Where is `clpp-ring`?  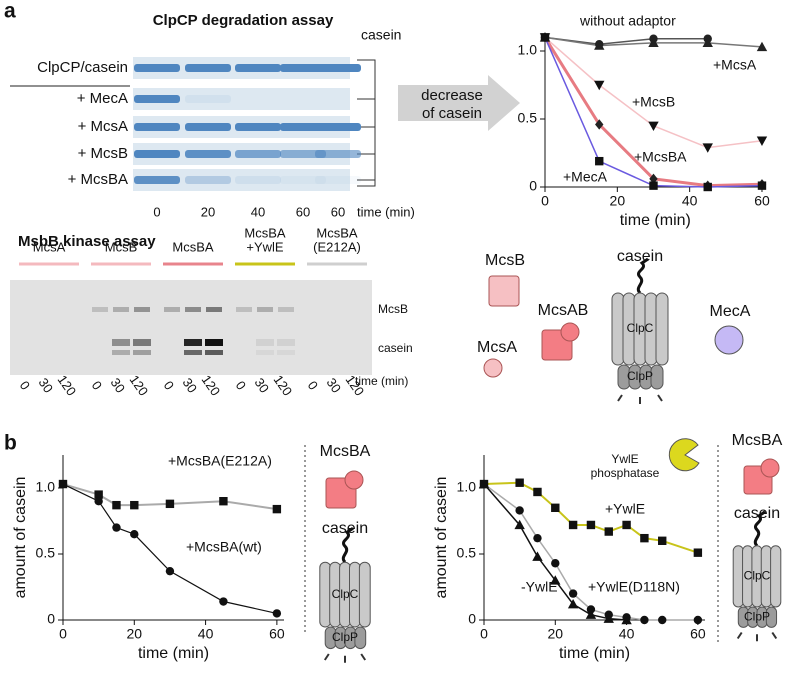 clpp-ring is located at coordinates (771, 617).